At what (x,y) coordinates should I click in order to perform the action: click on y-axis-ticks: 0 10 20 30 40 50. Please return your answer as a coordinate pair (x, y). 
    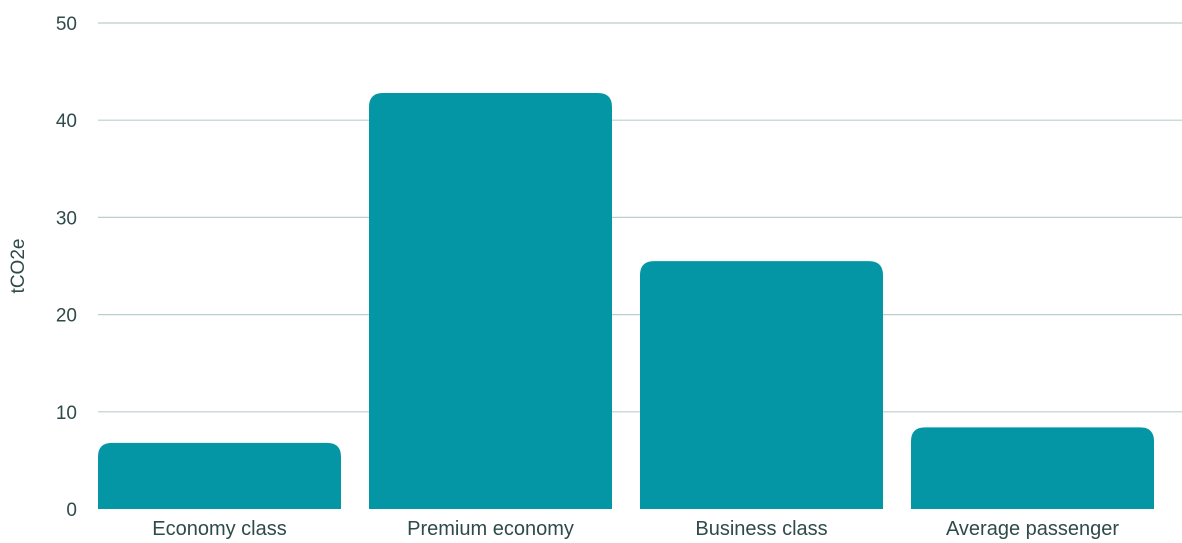
    Looking at the image, I should click on (66, 267).